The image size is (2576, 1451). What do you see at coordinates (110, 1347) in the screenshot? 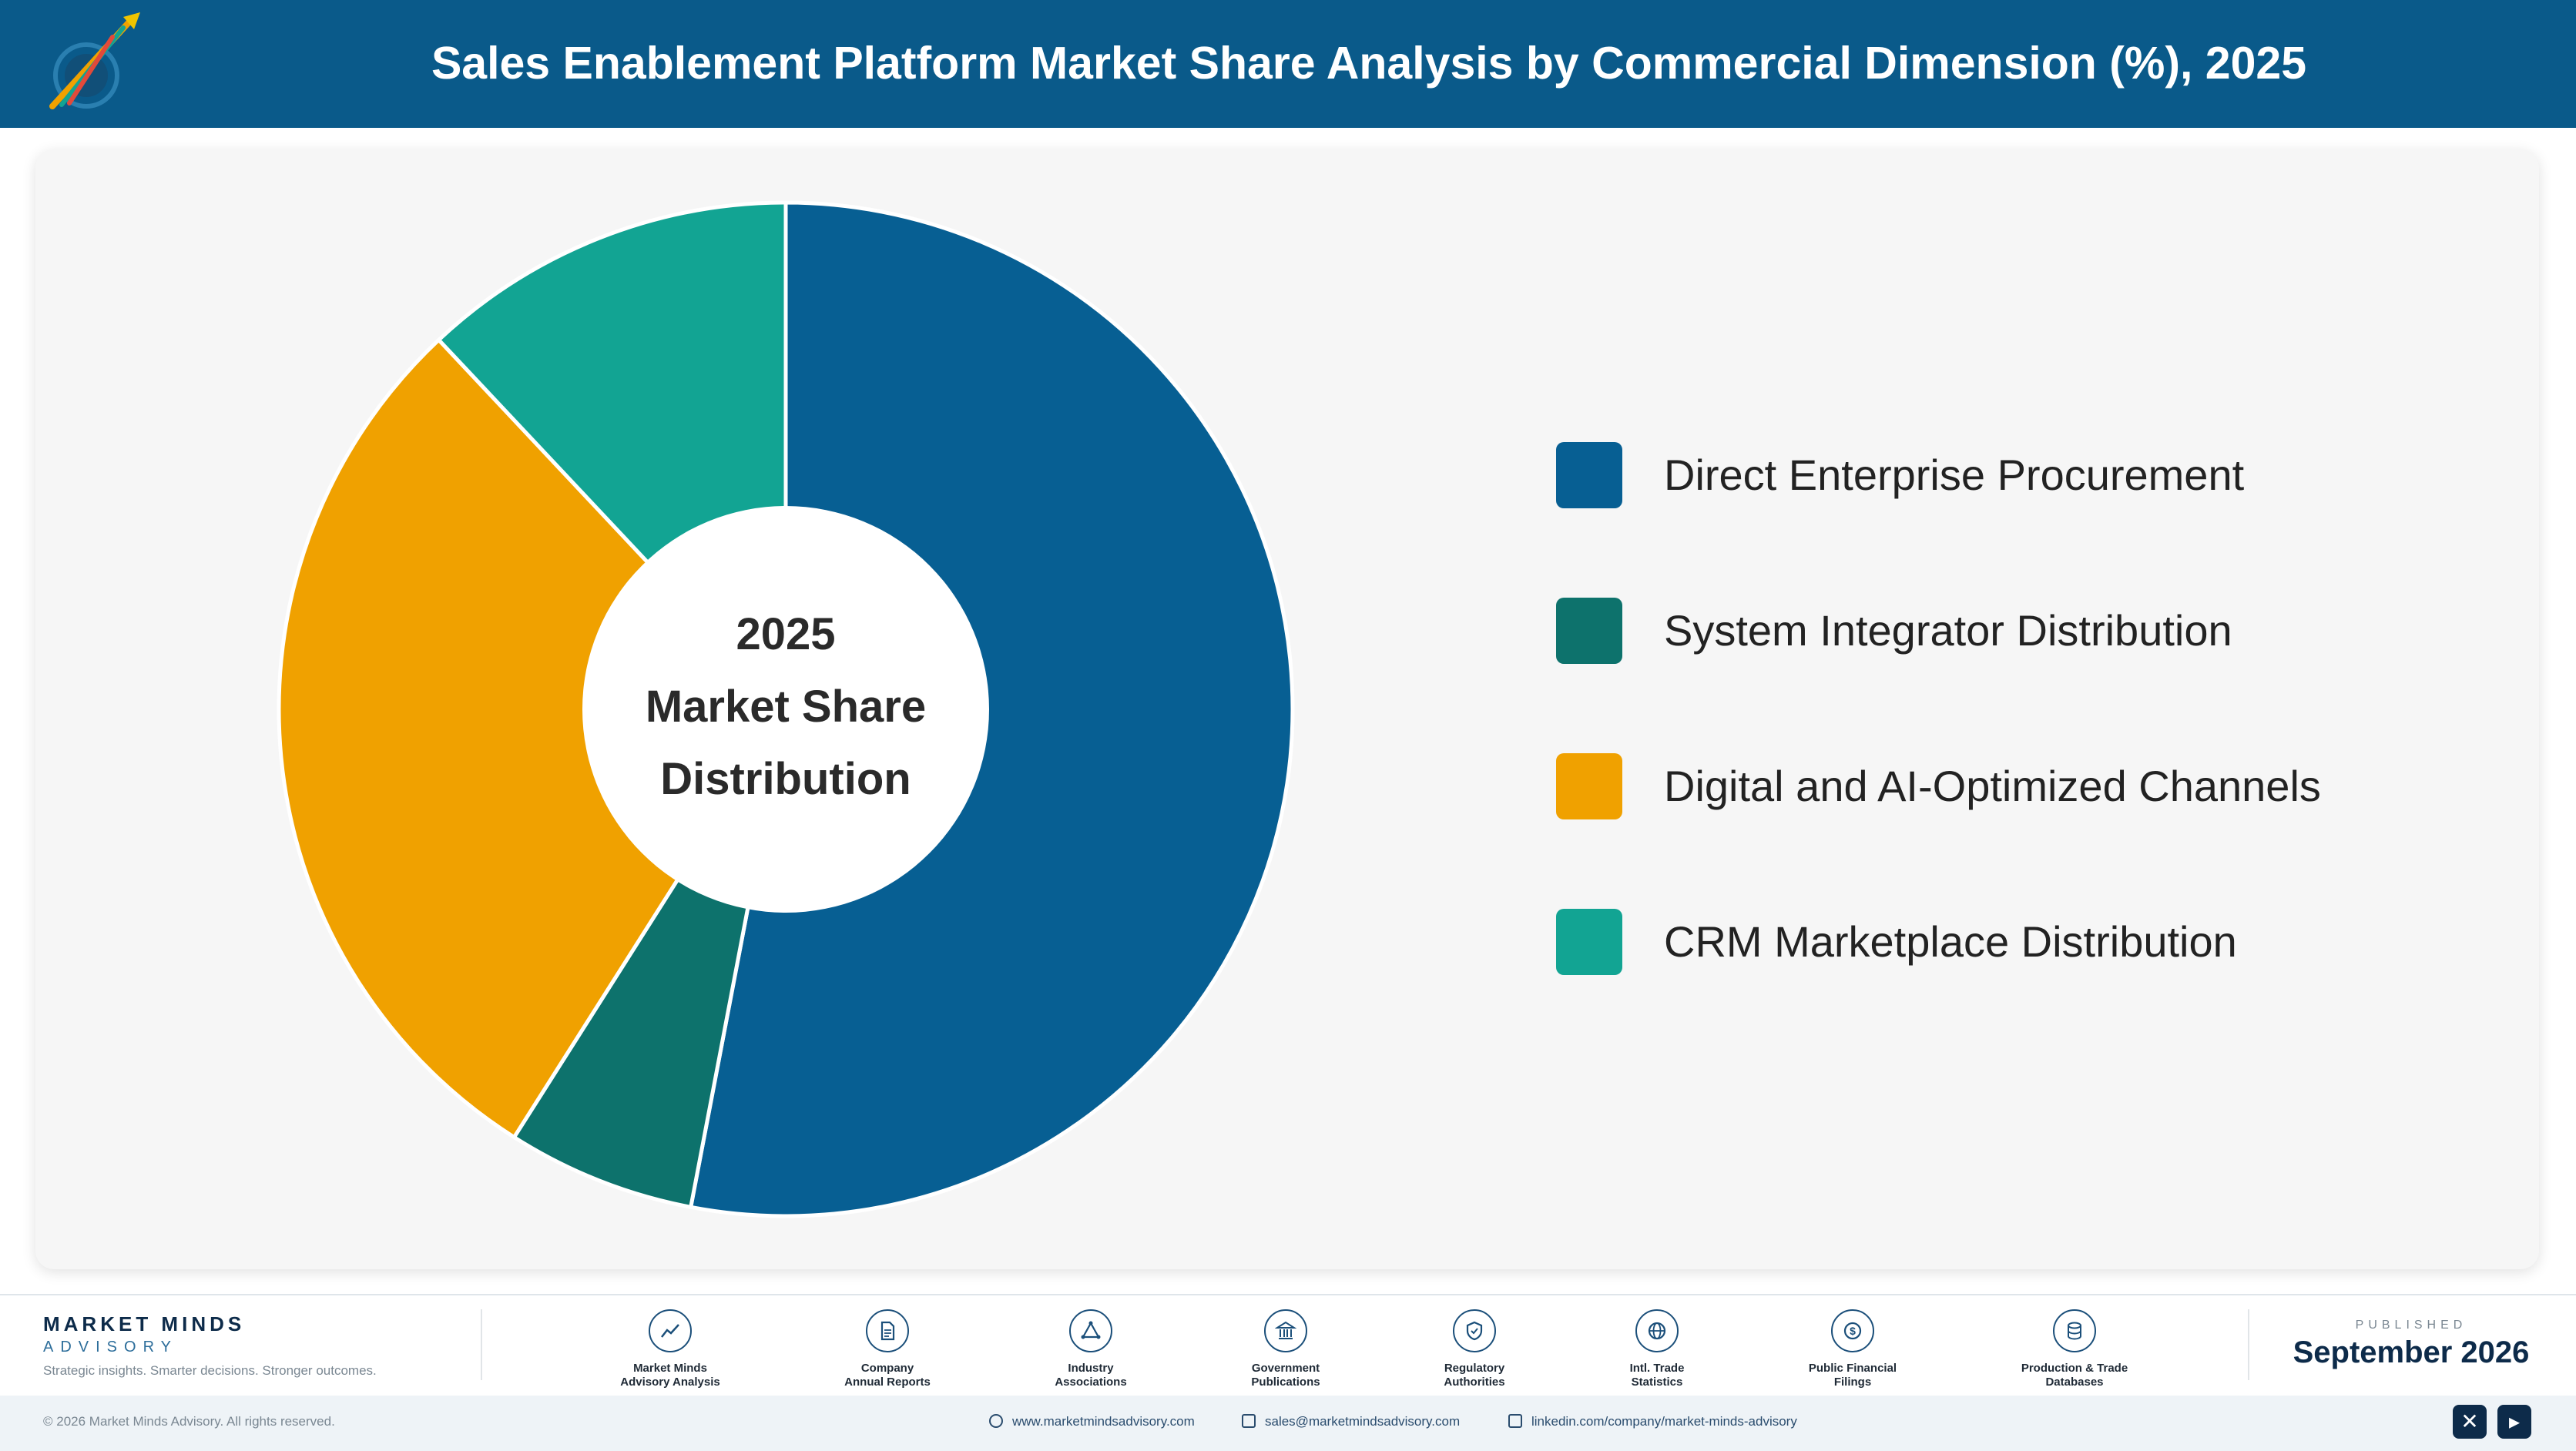
I see `brand-subtitle: ADVISORY` at bounding box center [110, 1347].